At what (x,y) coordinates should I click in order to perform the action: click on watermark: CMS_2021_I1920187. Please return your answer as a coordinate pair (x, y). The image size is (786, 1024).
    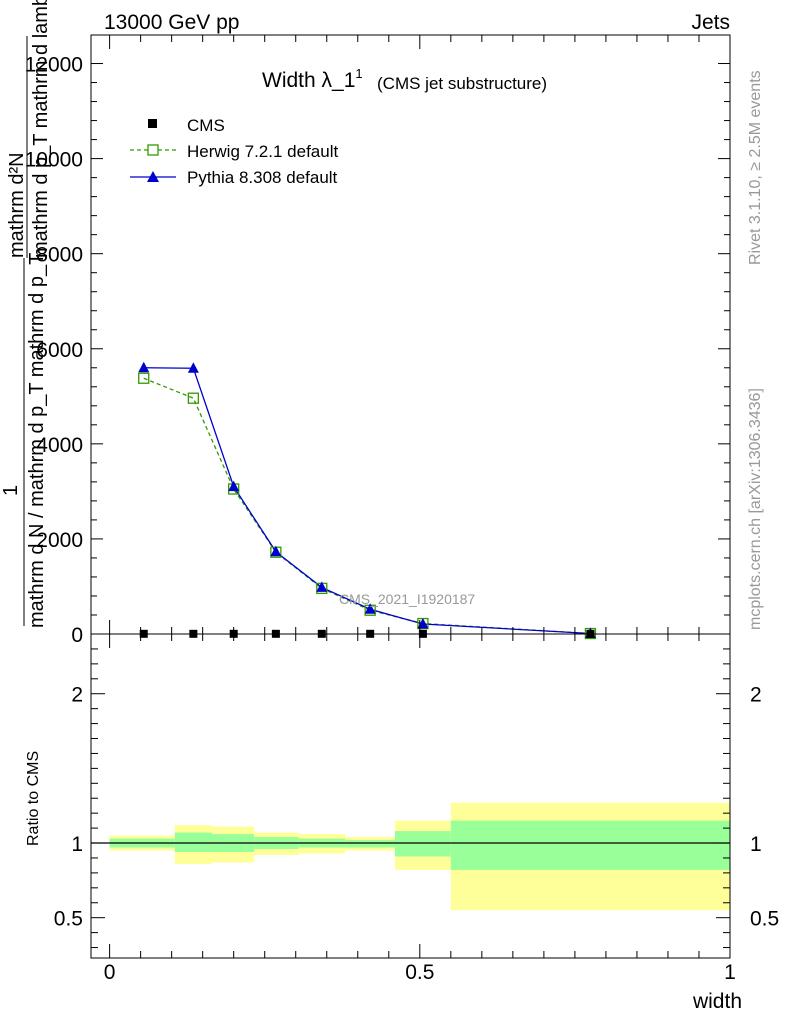
    Looking at the image, I should click on (407, 599).